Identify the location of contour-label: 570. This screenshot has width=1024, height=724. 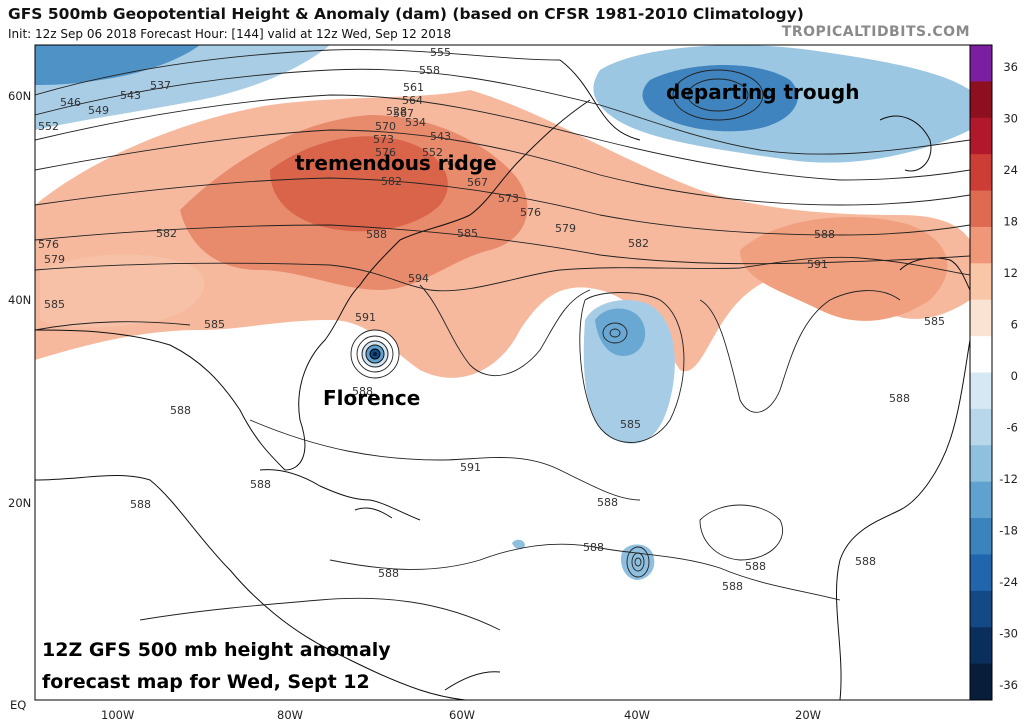
(385, 126).